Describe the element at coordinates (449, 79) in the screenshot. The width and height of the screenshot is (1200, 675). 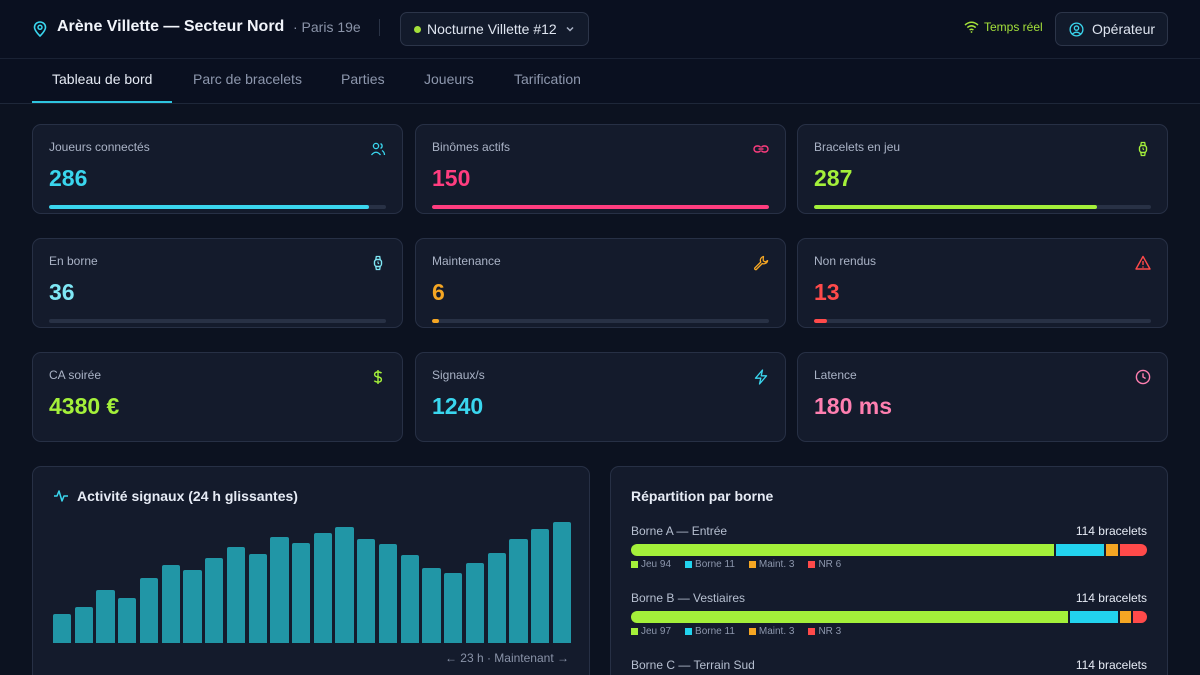
I see `tab-players: Joueurs` at that location.